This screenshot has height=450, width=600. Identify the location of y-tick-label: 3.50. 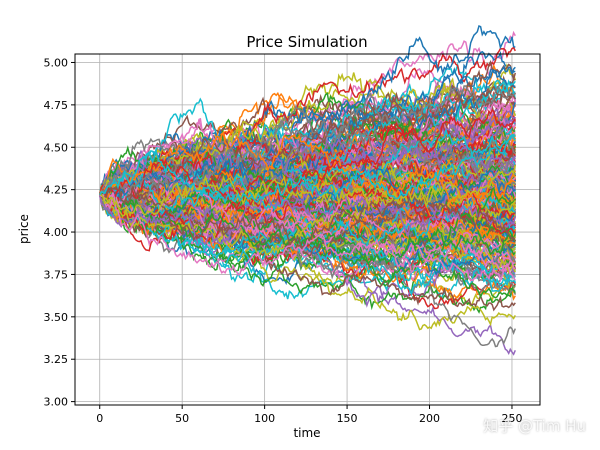
(56, 317).